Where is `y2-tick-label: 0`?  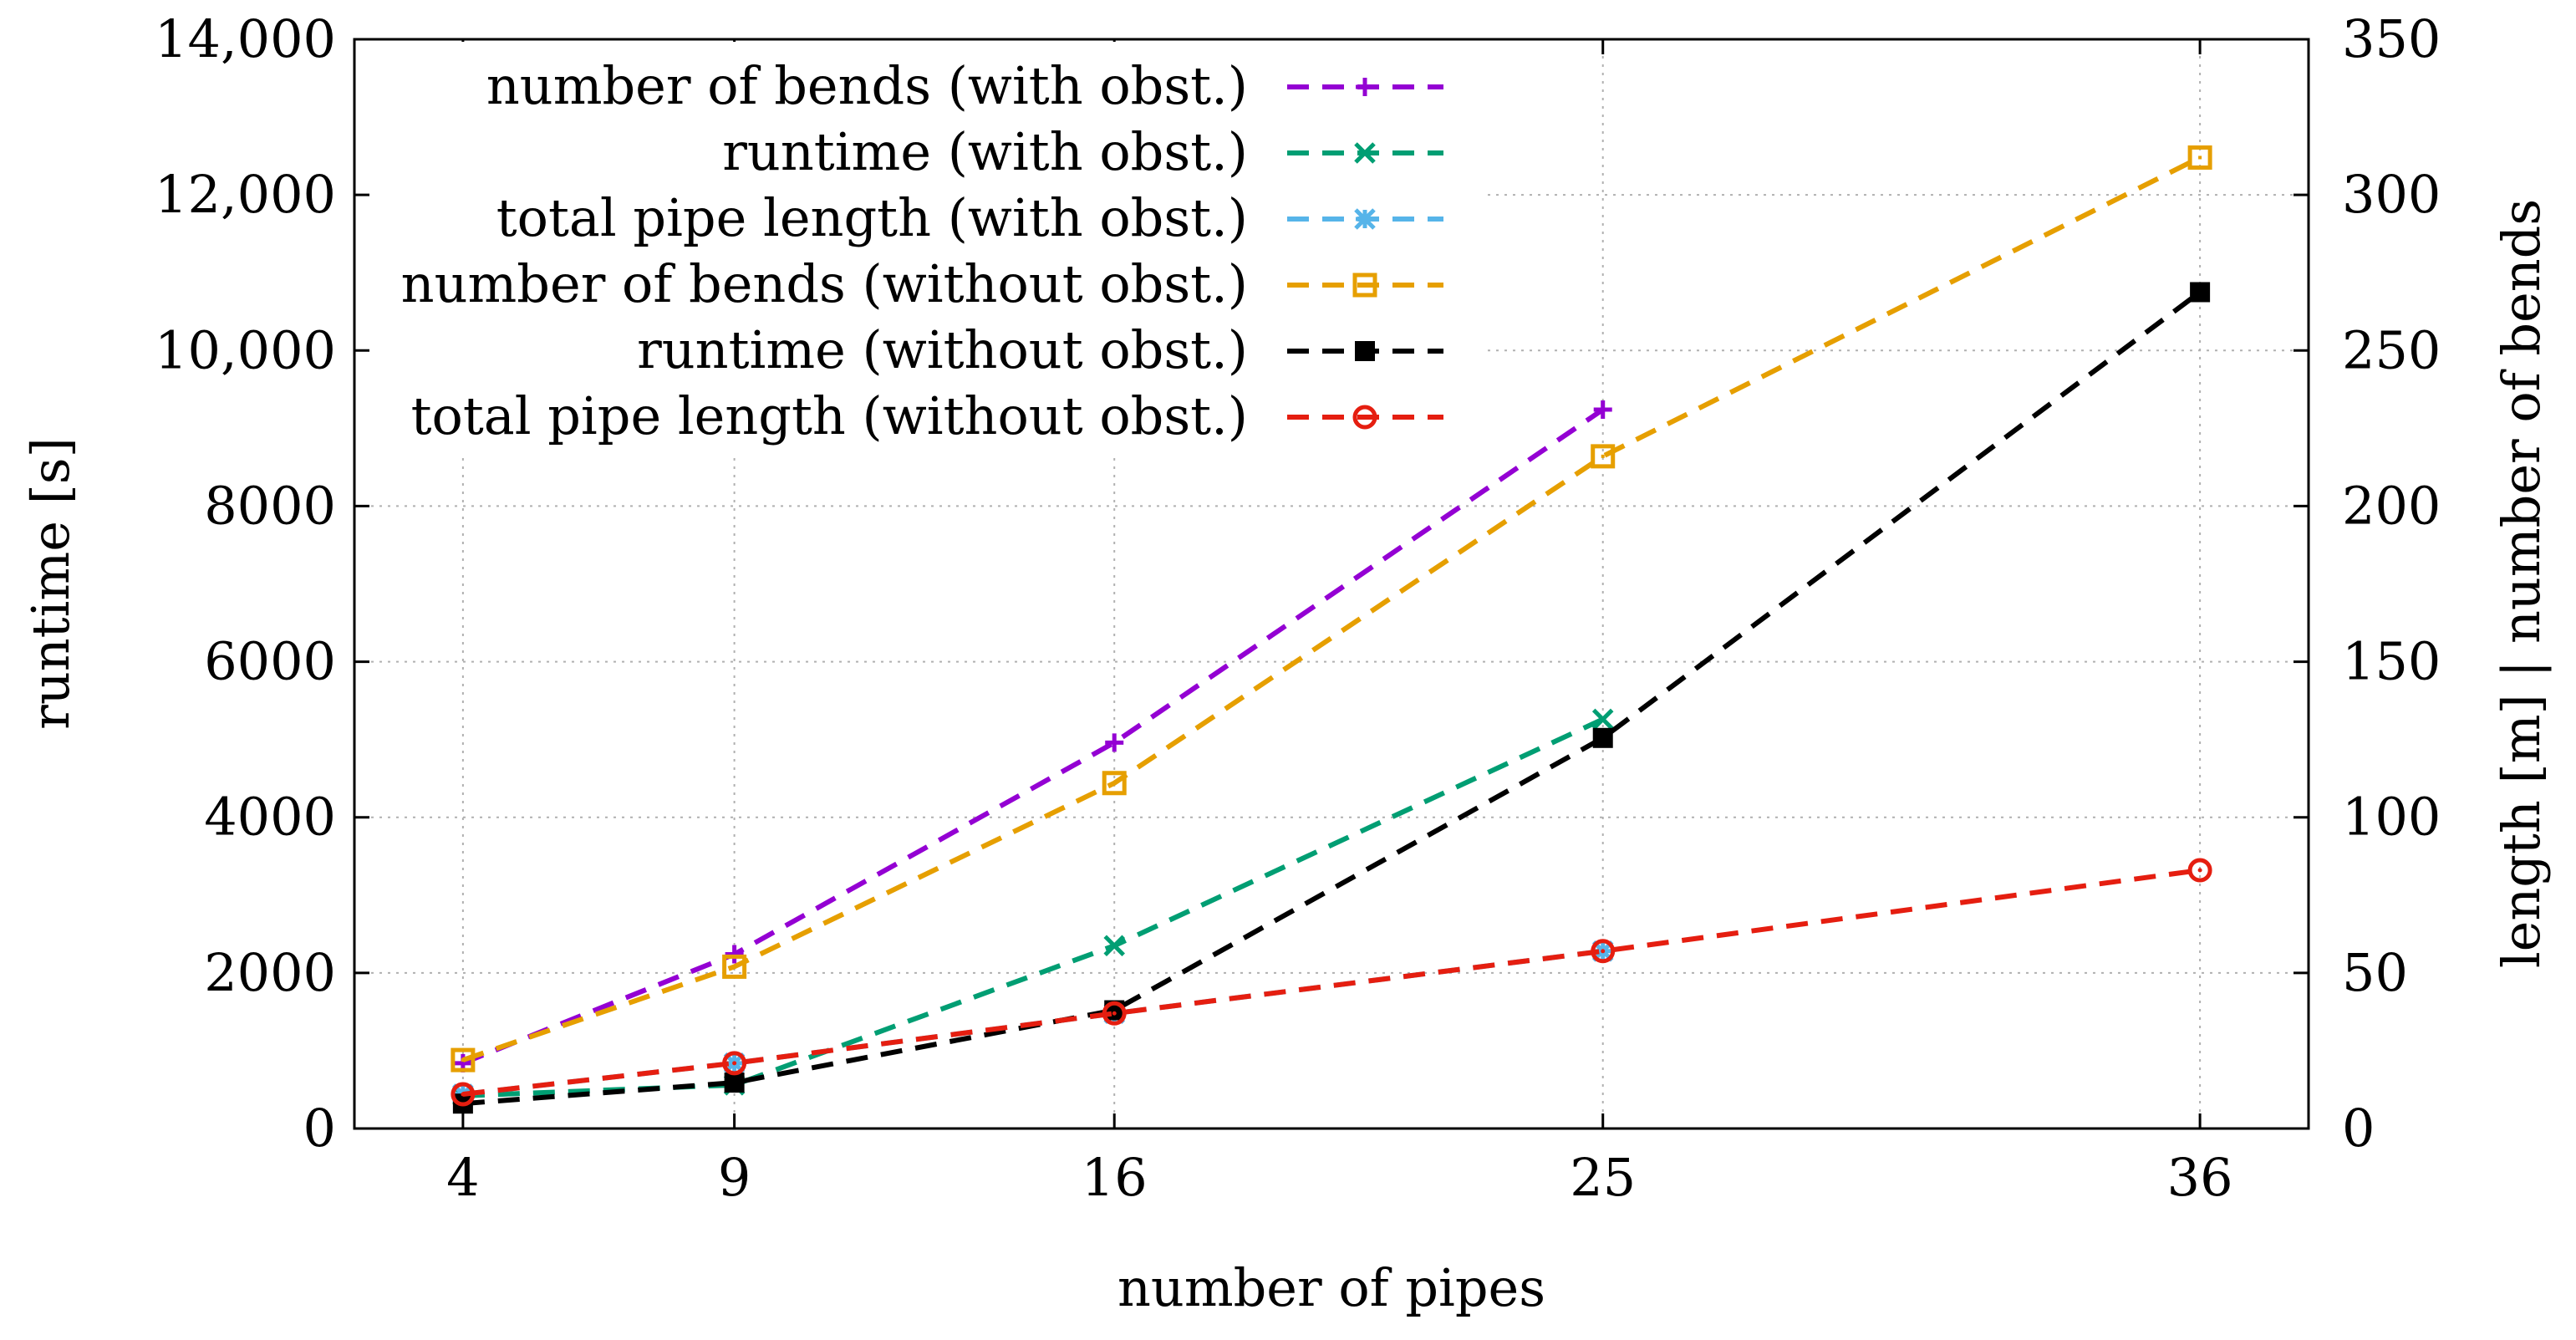
y2-tick-label: 0 is located at coordinates (2358, 1128).